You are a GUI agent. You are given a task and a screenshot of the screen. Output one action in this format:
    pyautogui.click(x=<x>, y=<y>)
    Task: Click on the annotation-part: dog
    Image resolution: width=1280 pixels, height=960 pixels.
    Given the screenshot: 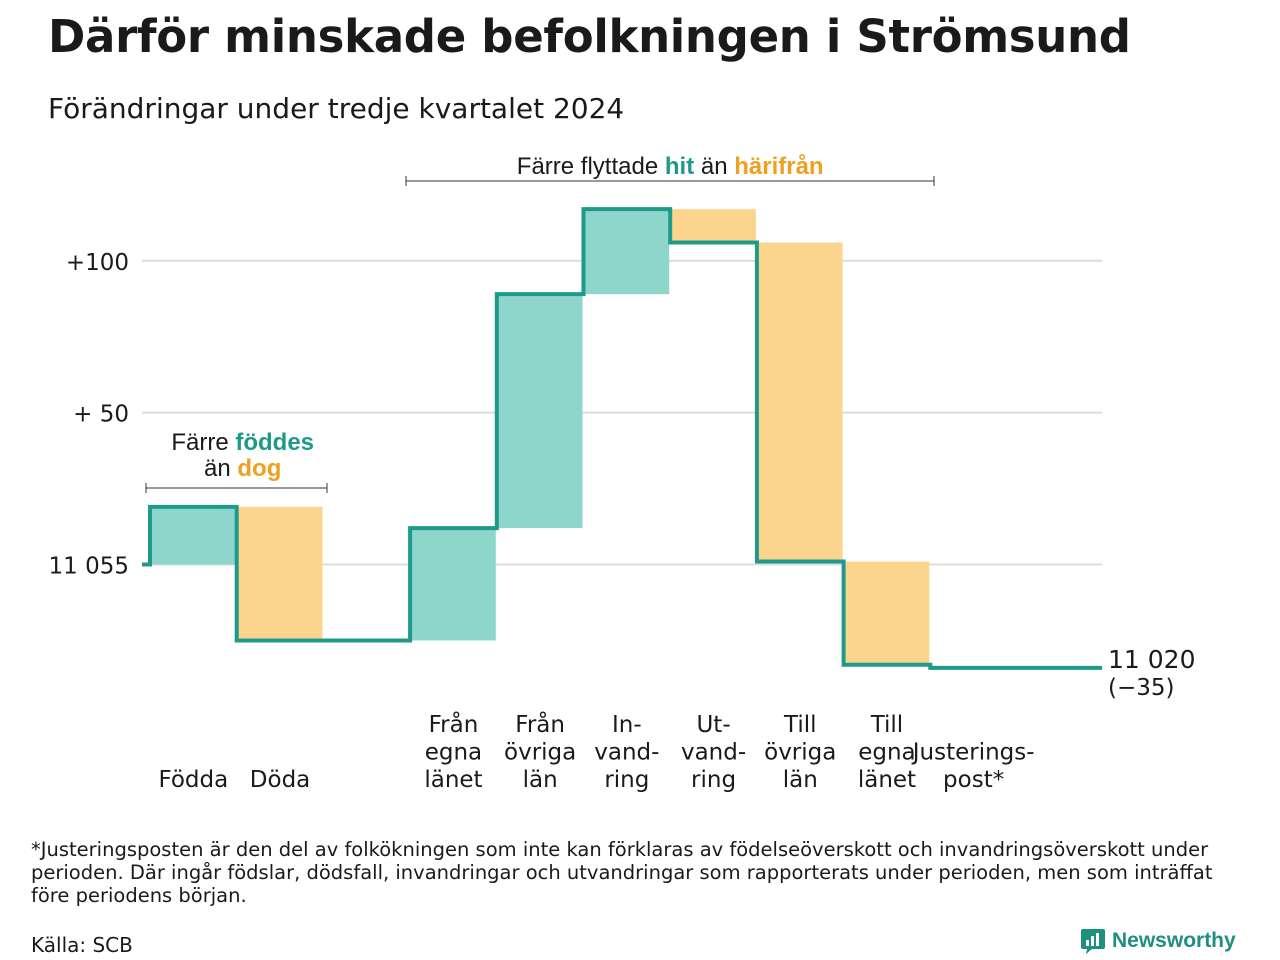 What is the action you would take?
    pyautogui.click(x=259, y=468)
    